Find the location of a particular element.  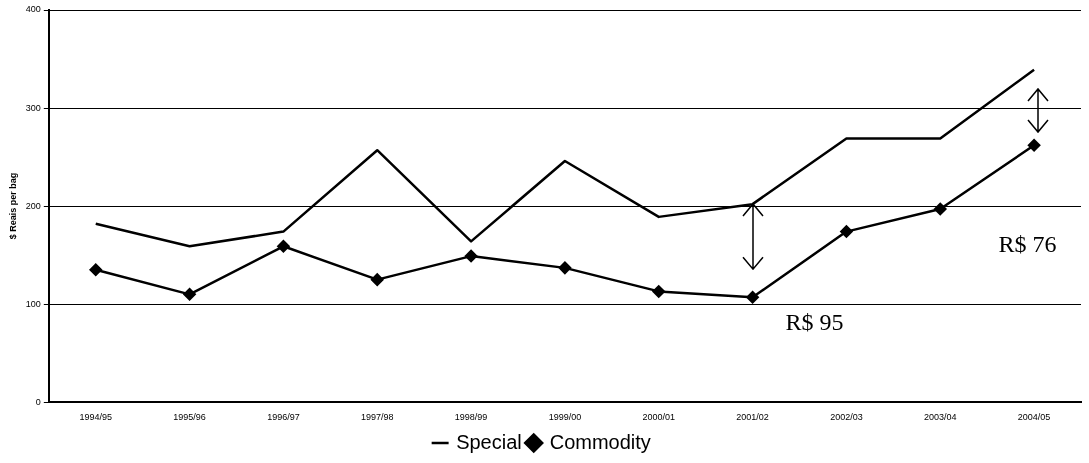

y-axis-title: $ Reais per bag is located at coordinates (12, 206).